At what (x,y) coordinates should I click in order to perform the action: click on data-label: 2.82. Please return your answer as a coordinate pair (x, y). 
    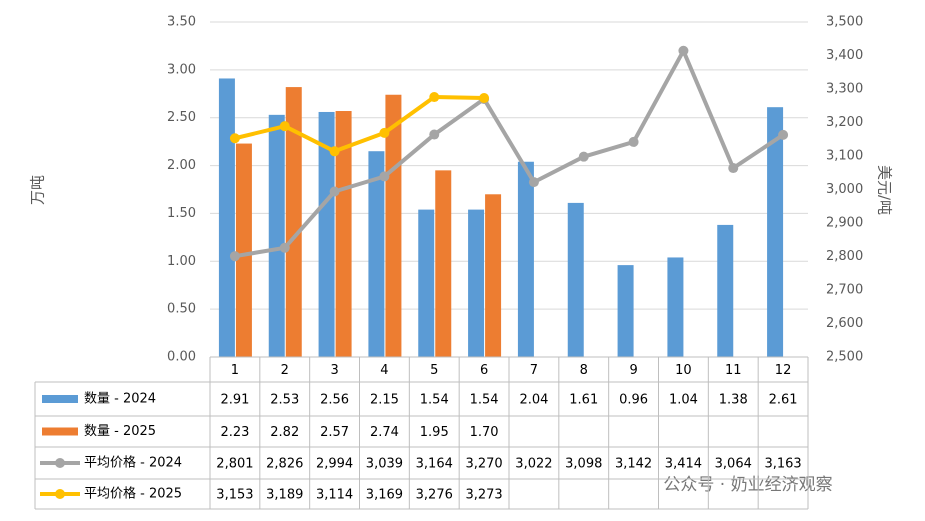
    Looking at the image, I should click on (284, 432).